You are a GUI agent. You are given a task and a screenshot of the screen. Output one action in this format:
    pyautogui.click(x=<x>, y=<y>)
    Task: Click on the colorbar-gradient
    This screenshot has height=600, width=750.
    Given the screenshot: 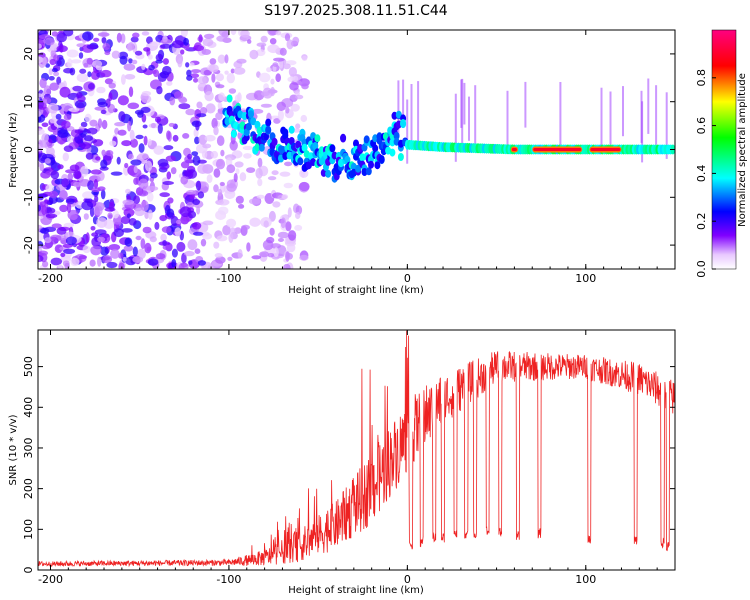 What is the action you would take?
    pyautogui.click(x=724, y=149)
    